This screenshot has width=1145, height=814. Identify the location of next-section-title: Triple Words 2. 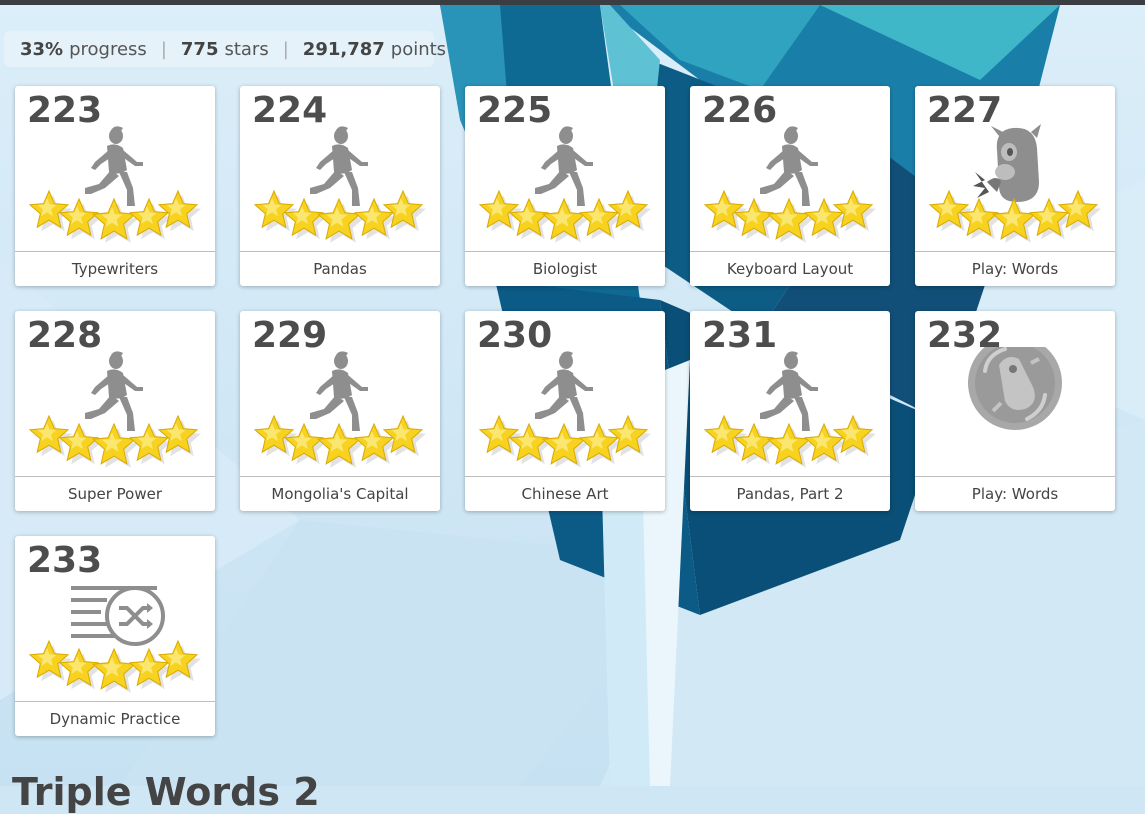
(166, 792).